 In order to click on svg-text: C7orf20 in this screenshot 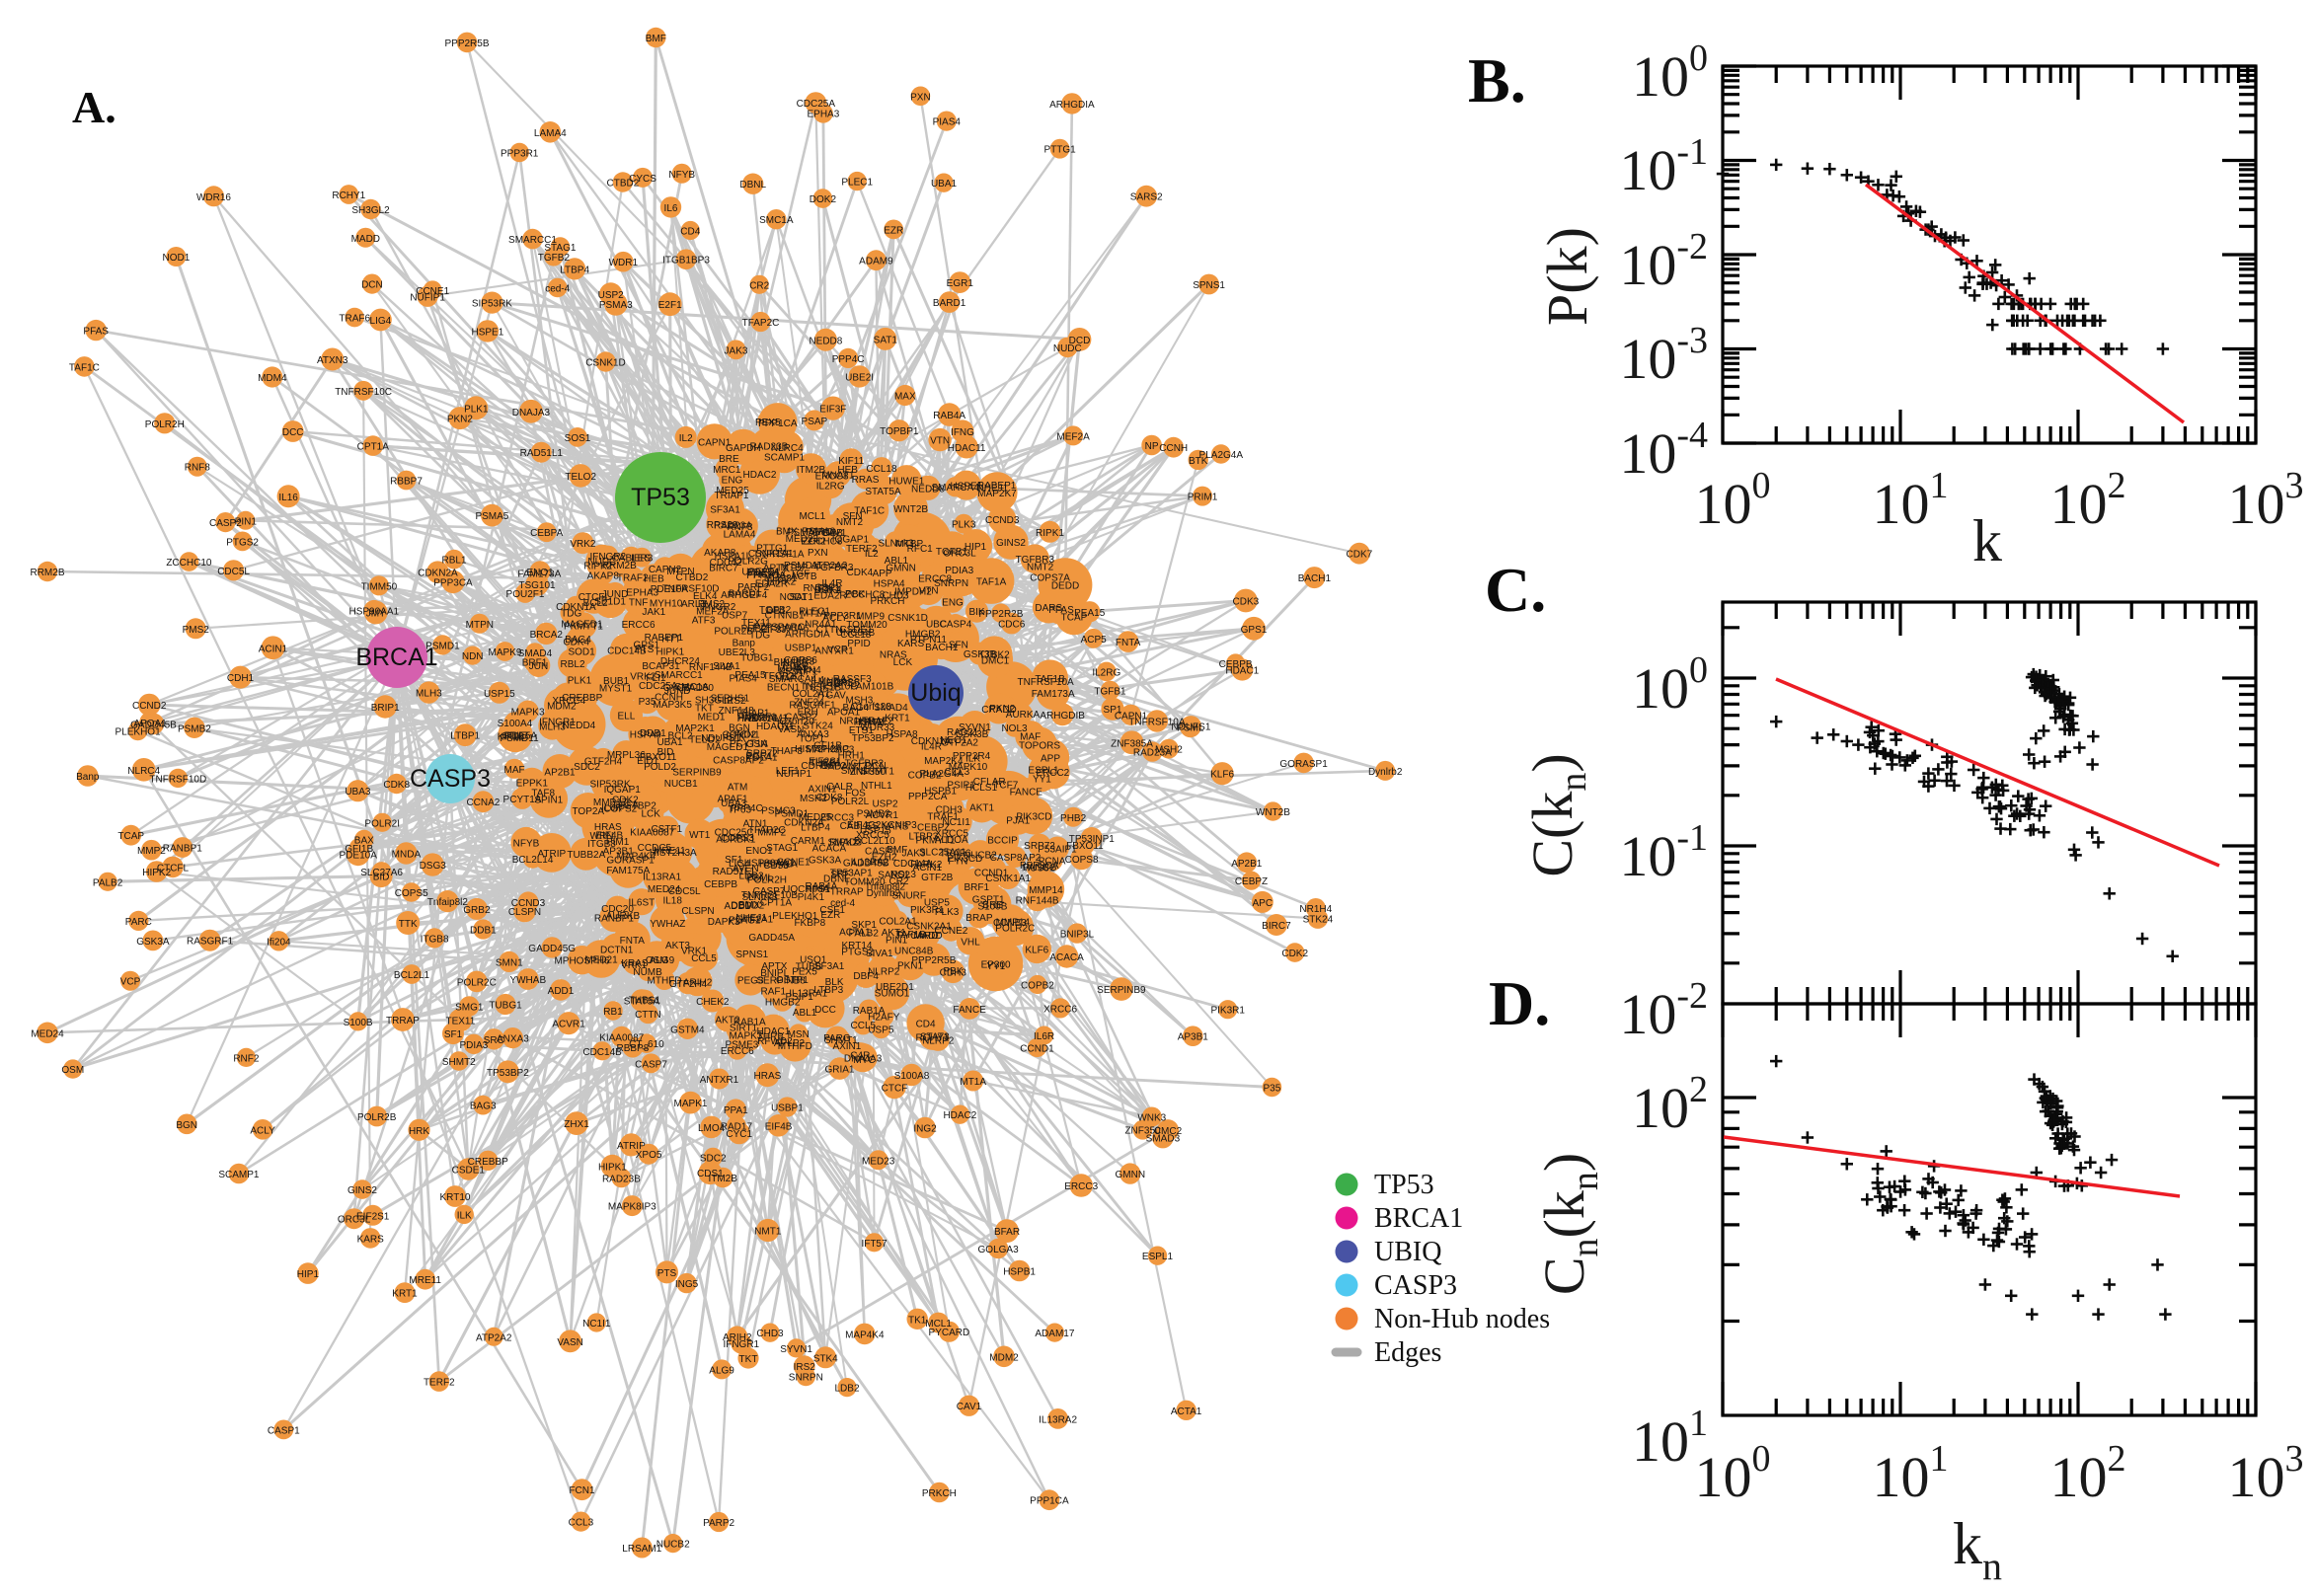, I will do `click(797, 722)`.